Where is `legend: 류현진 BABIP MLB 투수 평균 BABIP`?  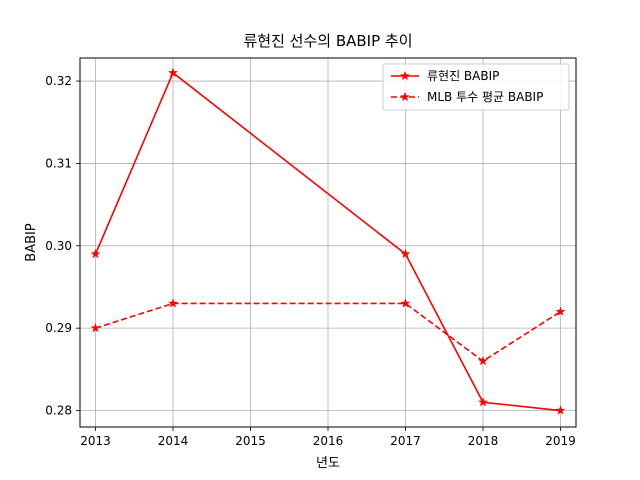
legend: 류현진 BABIP MLB 투수 평균 BABIP is located at coordinates (476, 87).